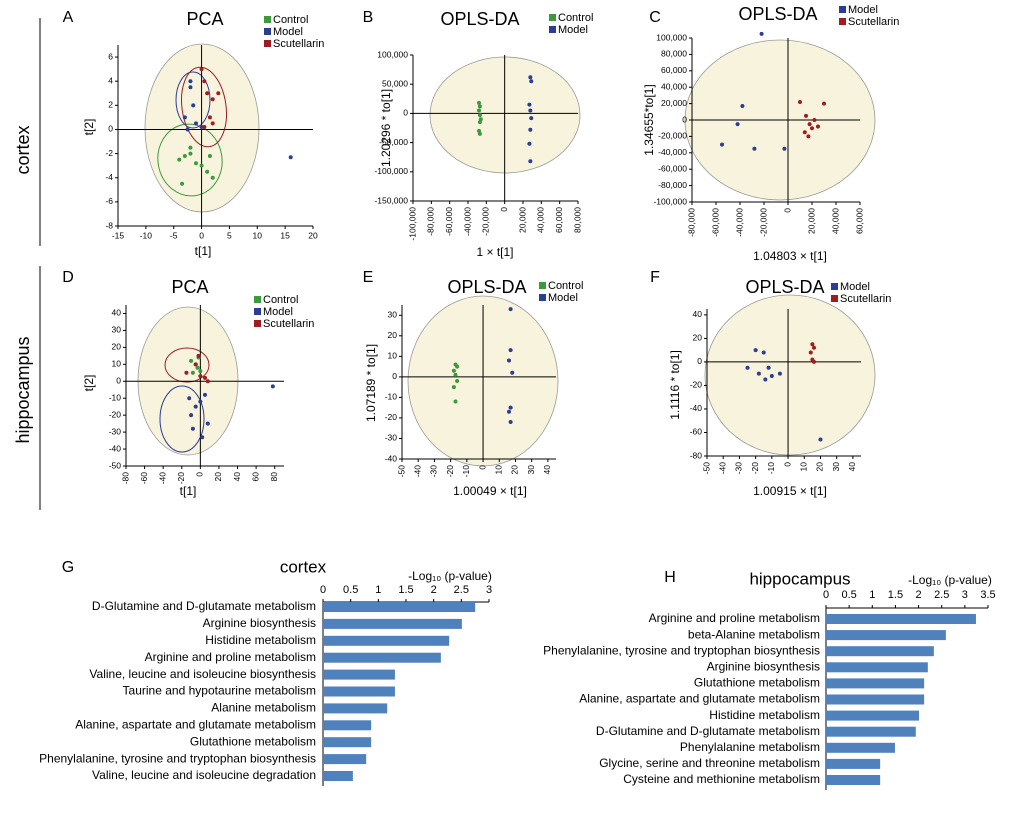 The width and height of the screenshot is (1009, 817). What do you see at coordinates (790, 256) in the screenshot?
I see `x-axis-label: 1.04803 × t[1]` at bounding box center [790, 256].